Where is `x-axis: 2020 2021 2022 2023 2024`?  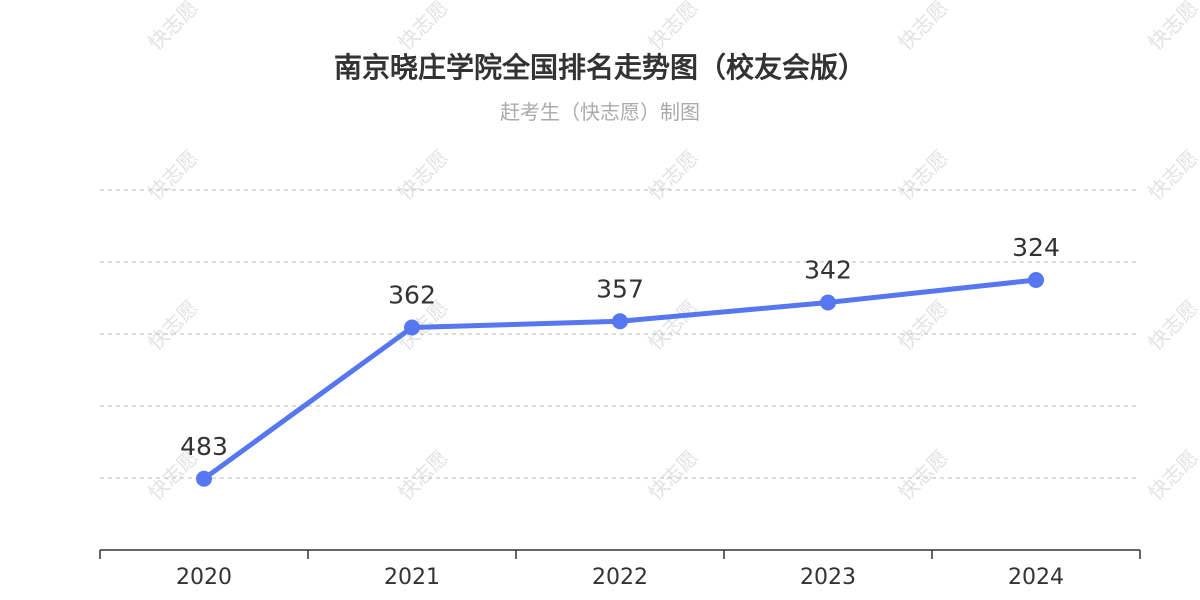
x-axis: 2020 2021 2022 2023 2024 is located at coordinates (620, 569).